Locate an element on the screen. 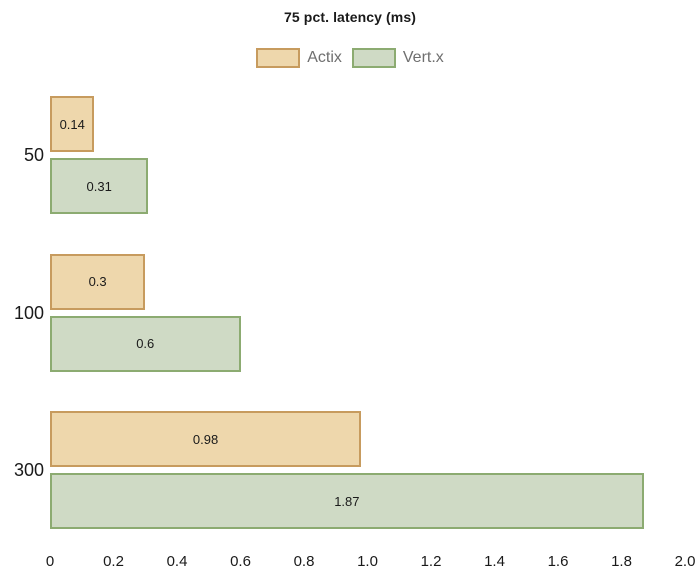  bar-actix-100: 0.3 is located at coordinates (98, 281).